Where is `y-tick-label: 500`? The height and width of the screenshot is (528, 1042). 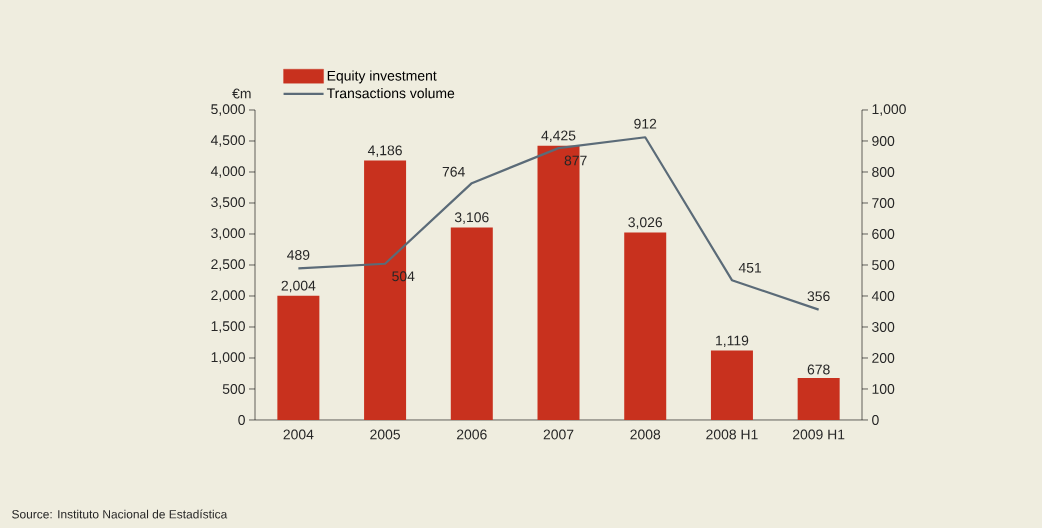
y-tick-label: 500 is located at coordinates (233, 389).